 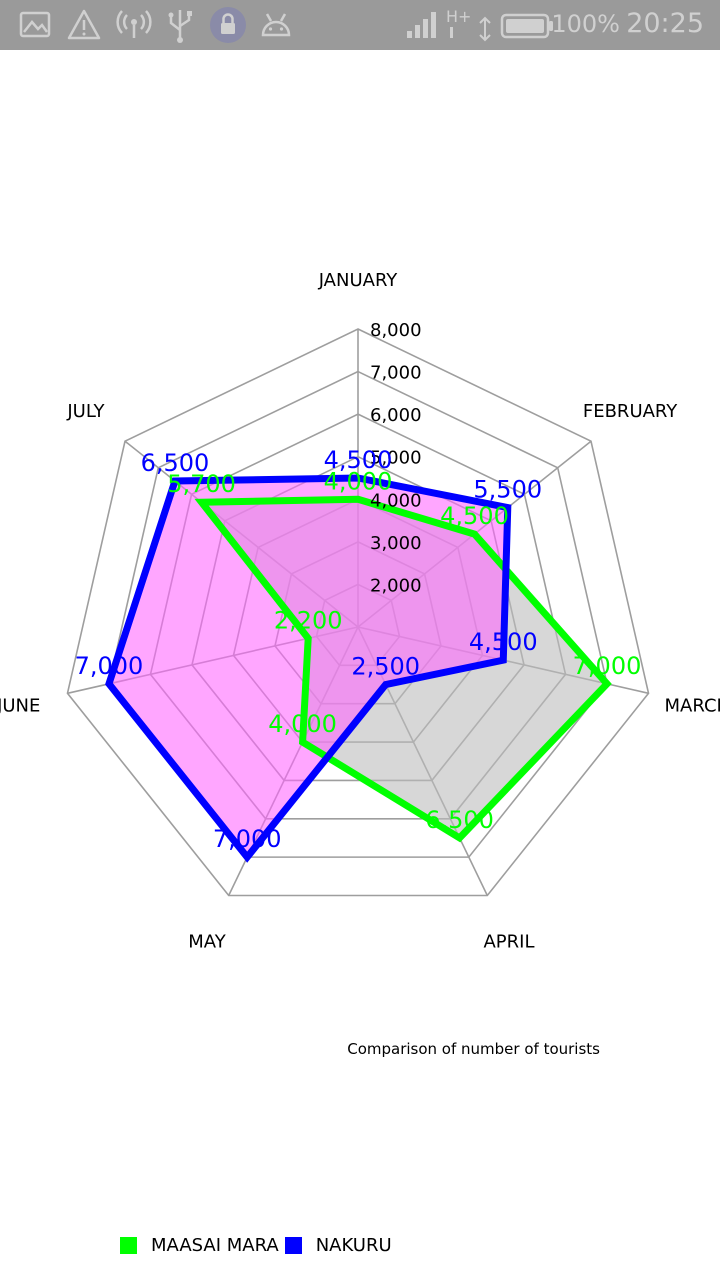 What do you see at coordinates (485, 29) in the screenshot?
I see `data-arrows-icon` at bounding box center [485, 29].